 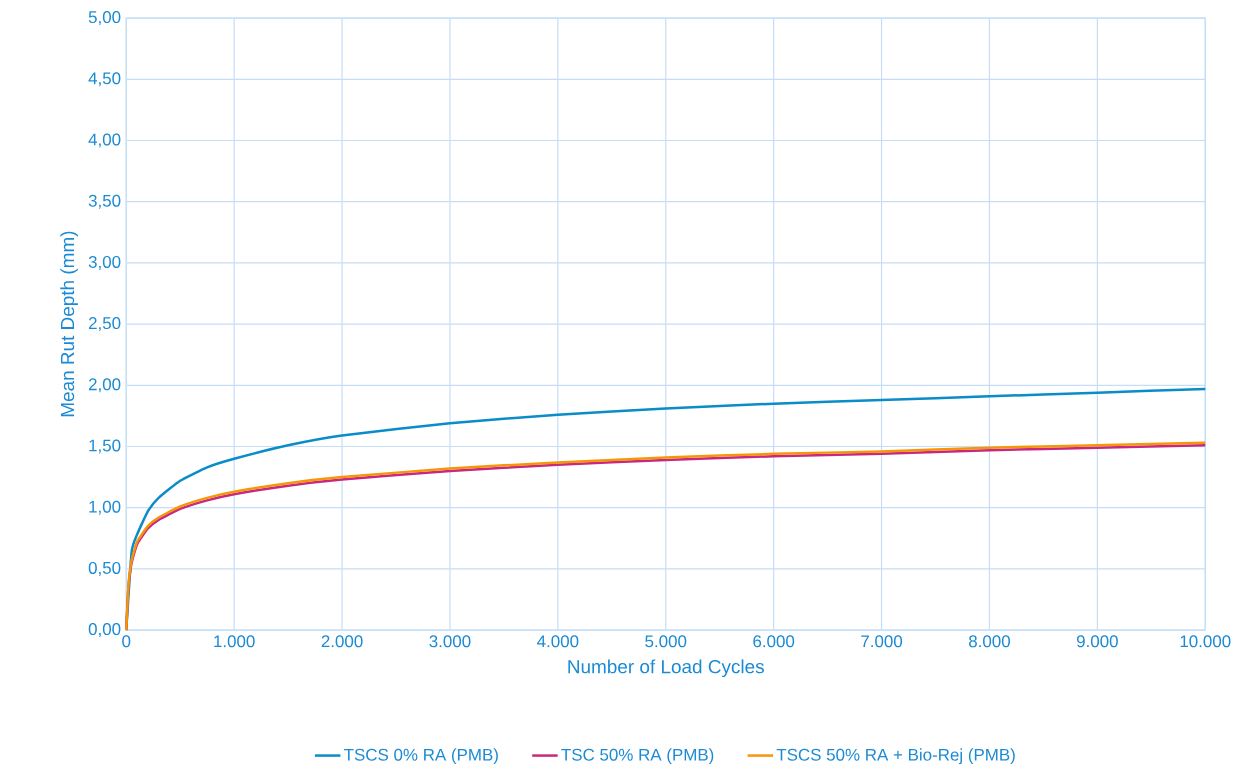 What do you see at coordinates (104, 568) in the screenshot?
I see `y-tick-label: 0,50` at bounding box center [104, 568].